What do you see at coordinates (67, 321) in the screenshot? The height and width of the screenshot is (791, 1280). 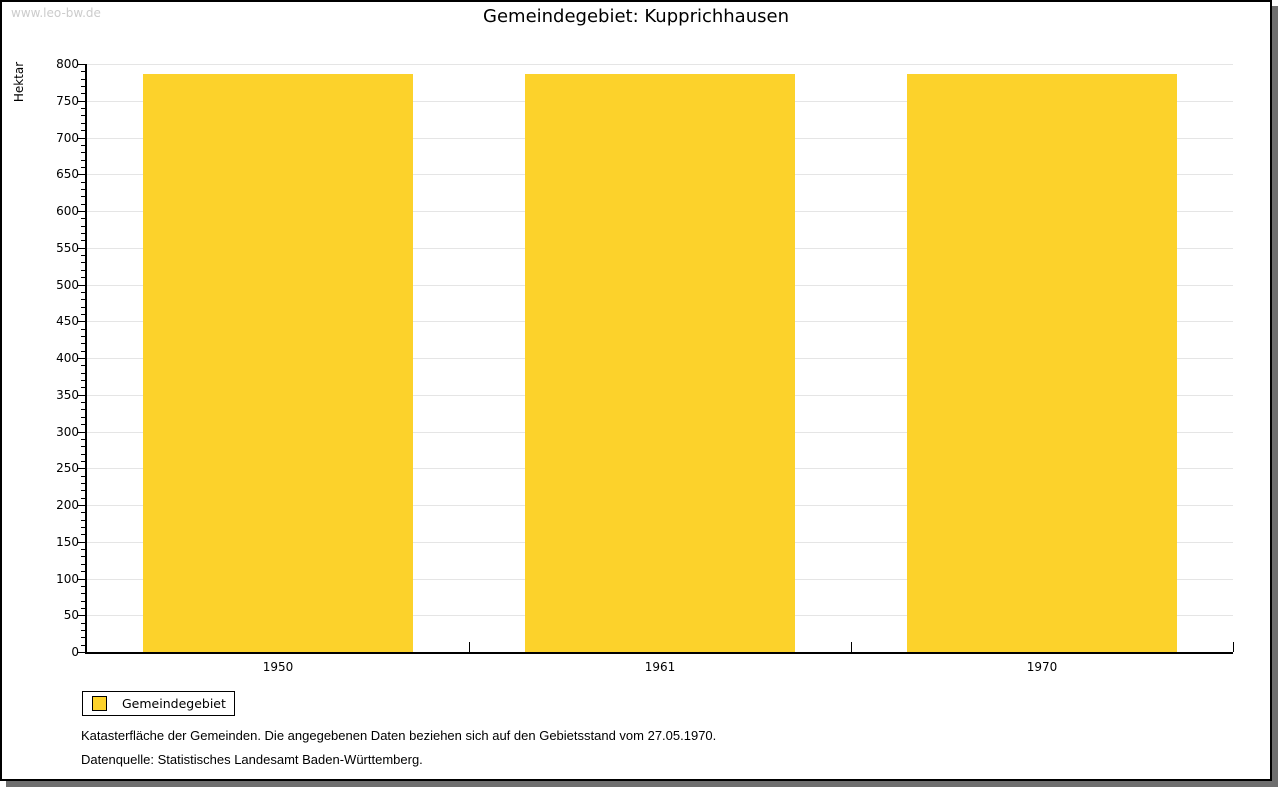 I see `y-tick-label-450: 450` at bounding box center [67, 321].